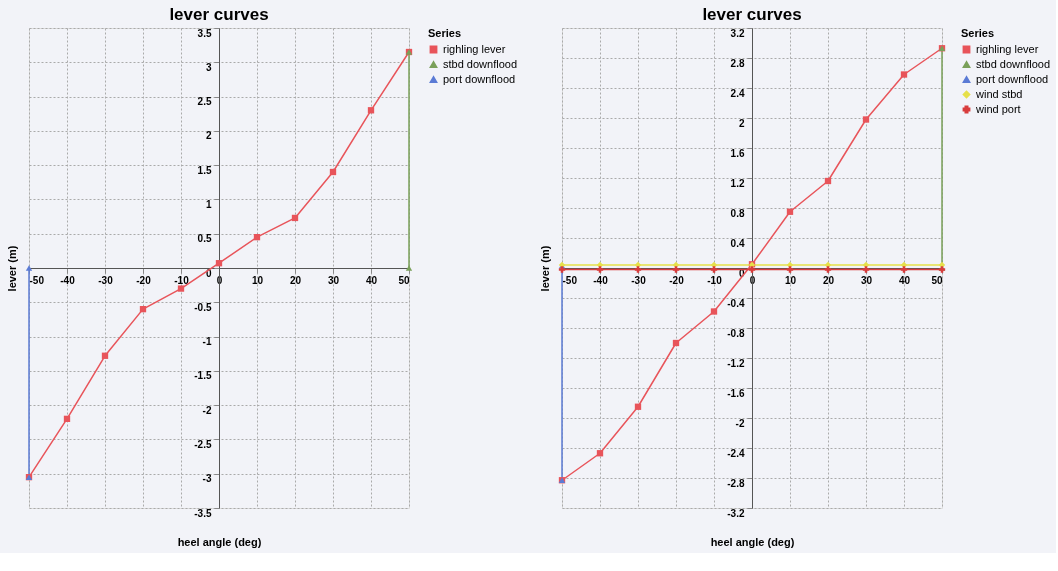 The image size is (1058, 571). I want to click on y-tick-label: -0.5, so click(203, 307).